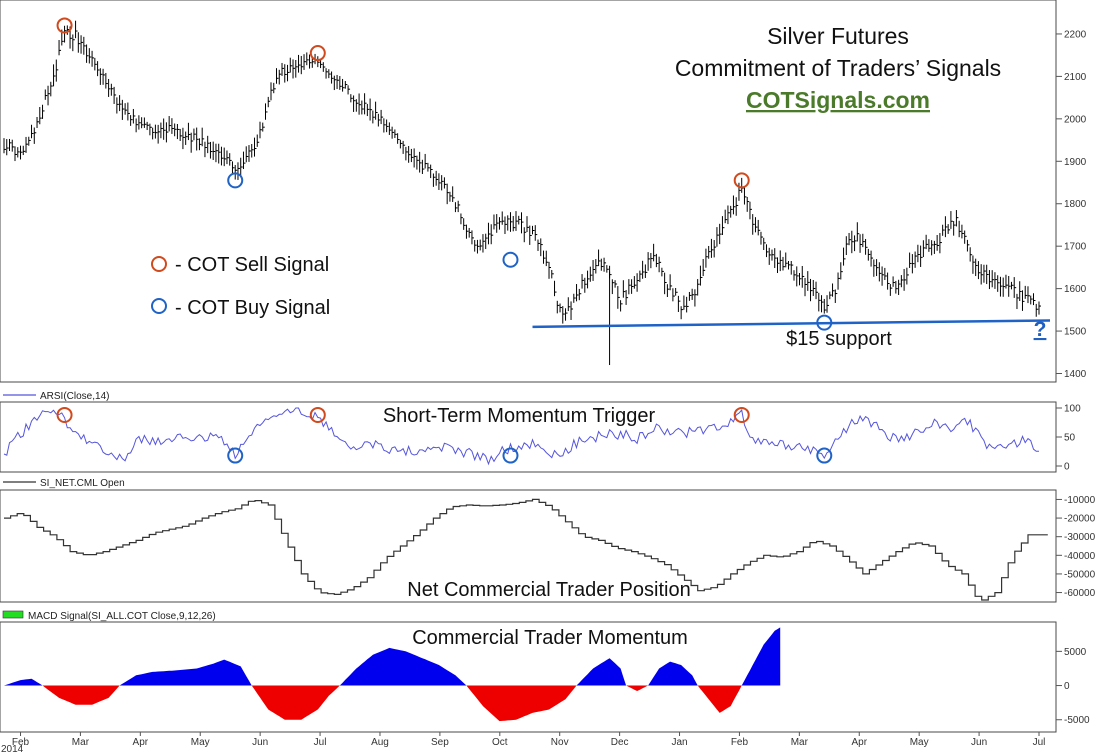 The image size is (1100, 754). Describe the element at coordinates (519, 416) in the screenshot. I see `arsi-title: Short-Term Momentum Trigger` at that location.